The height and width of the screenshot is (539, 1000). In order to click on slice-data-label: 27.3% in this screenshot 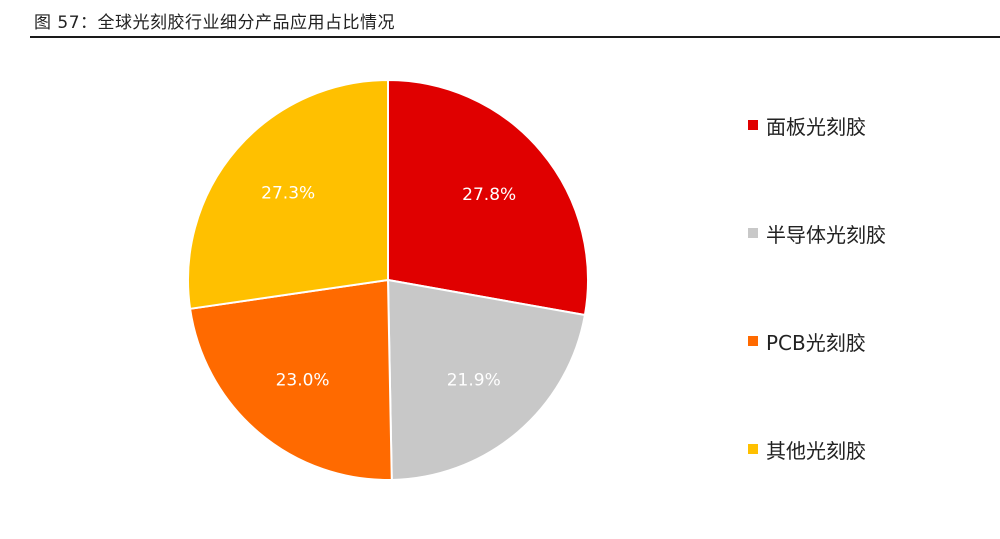, I will do `click(288, 194)`.